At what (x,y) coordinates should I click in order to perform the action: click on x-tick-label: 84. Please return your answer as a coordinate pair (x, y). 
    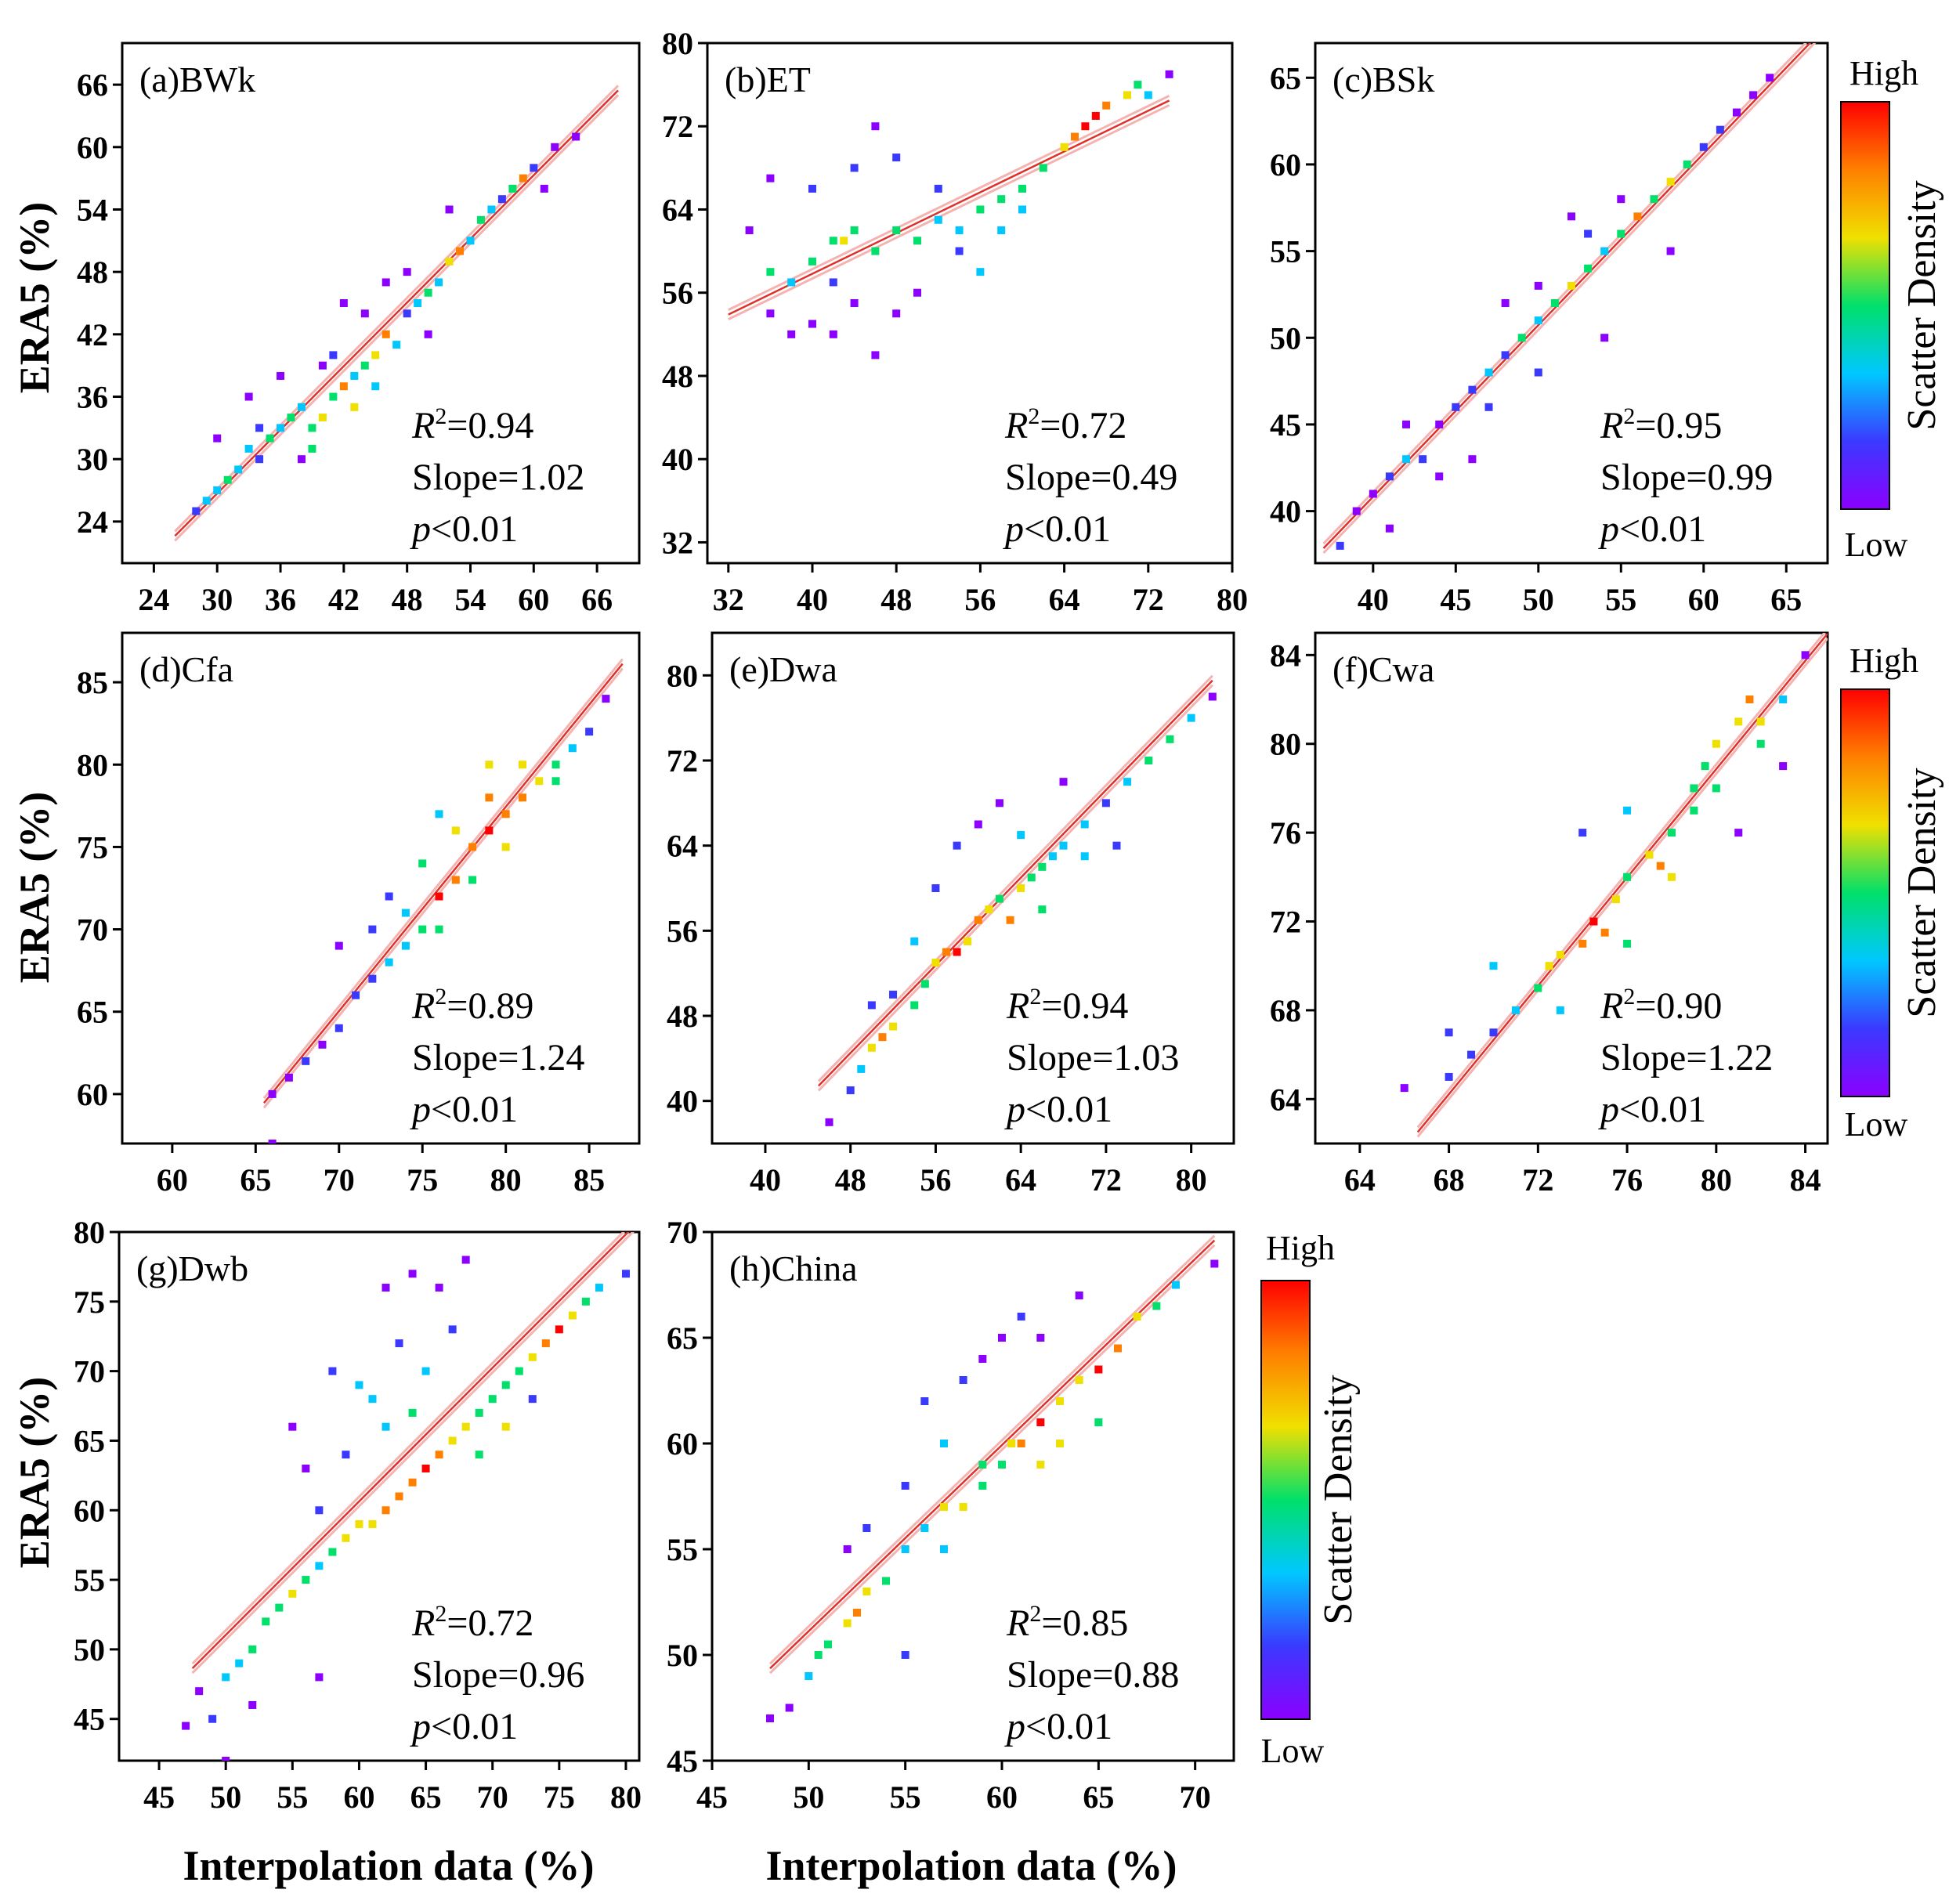
    Looking at the image, I should click on (1805, 1180).